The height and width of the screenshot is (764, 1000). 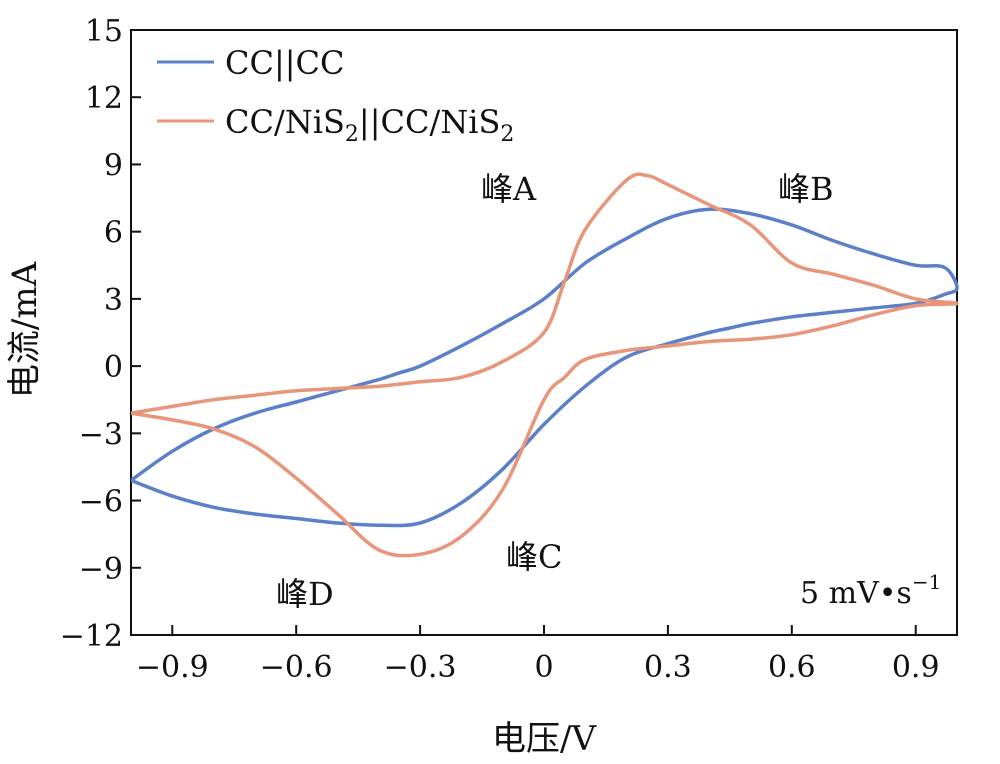 I want to click on y-tick-label: −3, so click(x=101, y=434).